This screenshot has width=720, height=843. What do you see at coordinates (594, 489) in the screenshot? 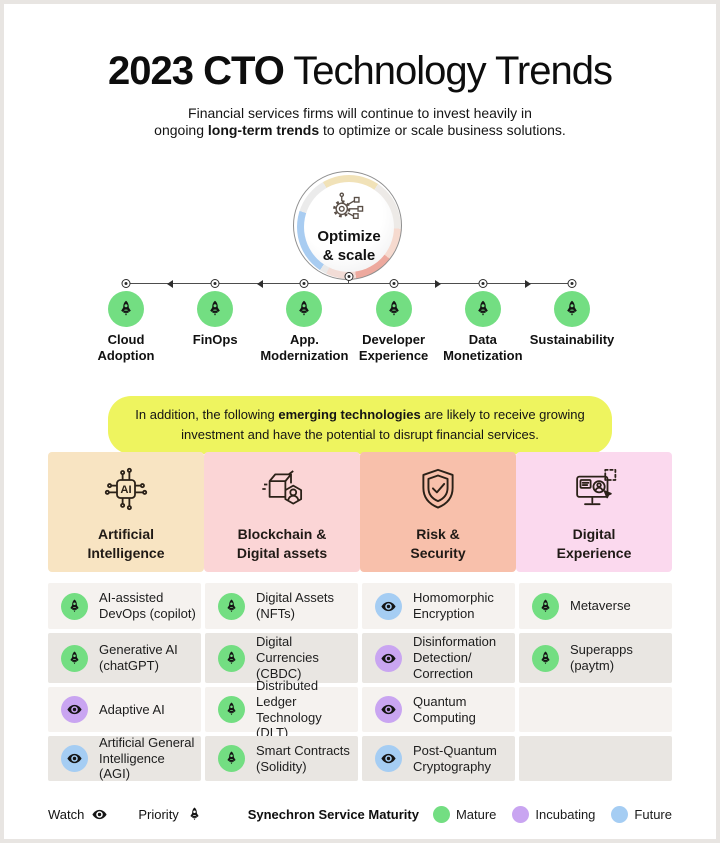
I see `digital-experience-icon` at bounding box center [594, 489].